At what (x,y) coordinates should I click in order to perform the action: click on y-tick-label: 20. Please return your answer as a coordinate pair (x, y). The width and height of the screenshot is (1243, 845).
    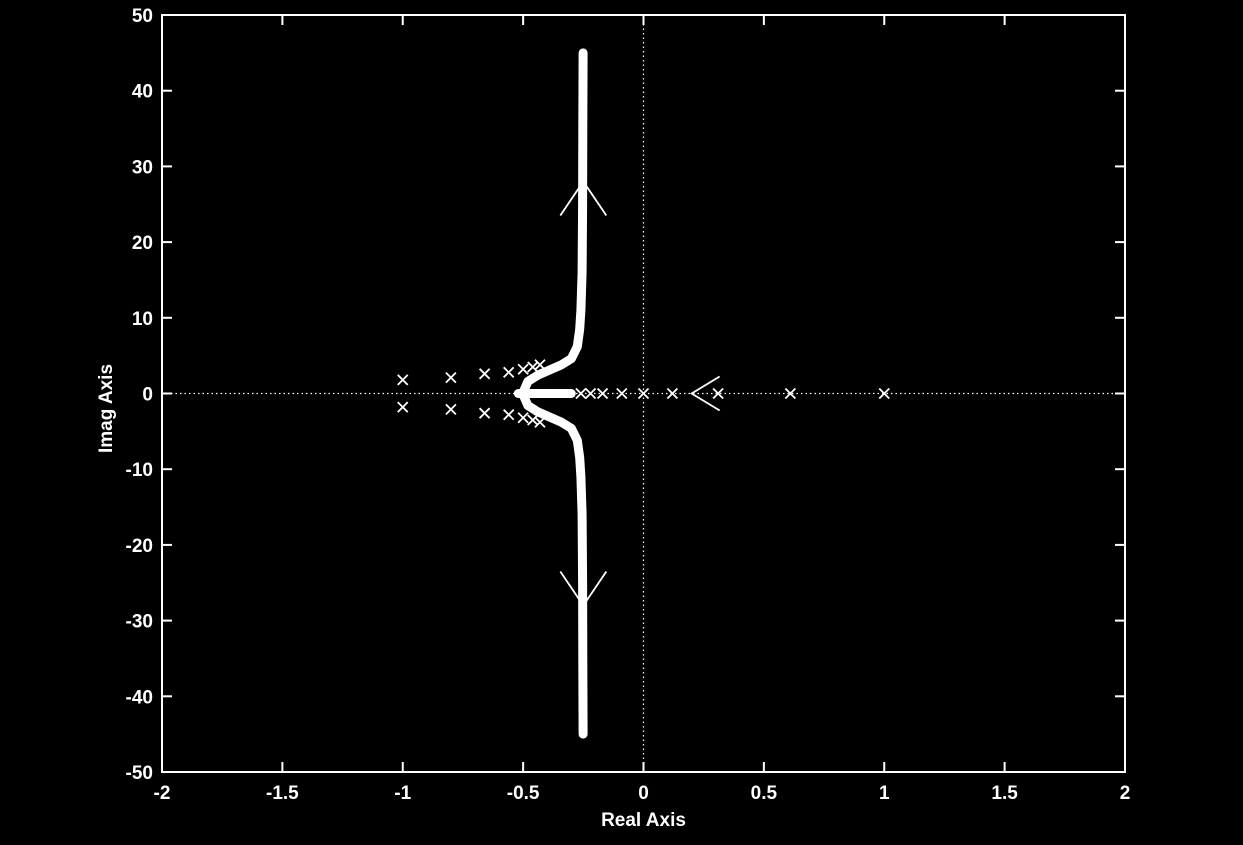
    Looking at the image, I should click on (142, 243).